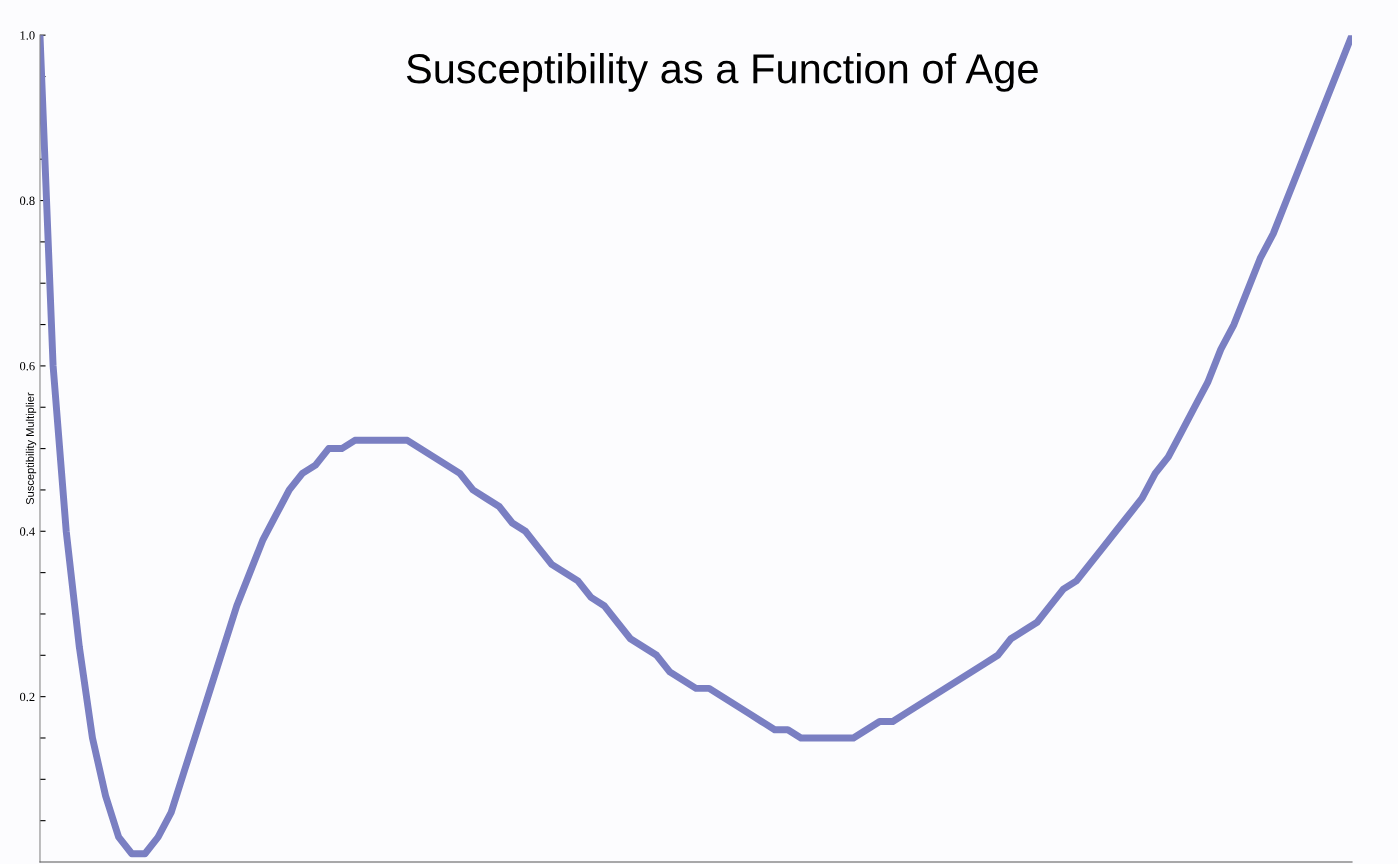 This screenshot has height=864, width=1398. I want to click on chart-title: Susceptibility as a Function of Age, so click(722, 72).